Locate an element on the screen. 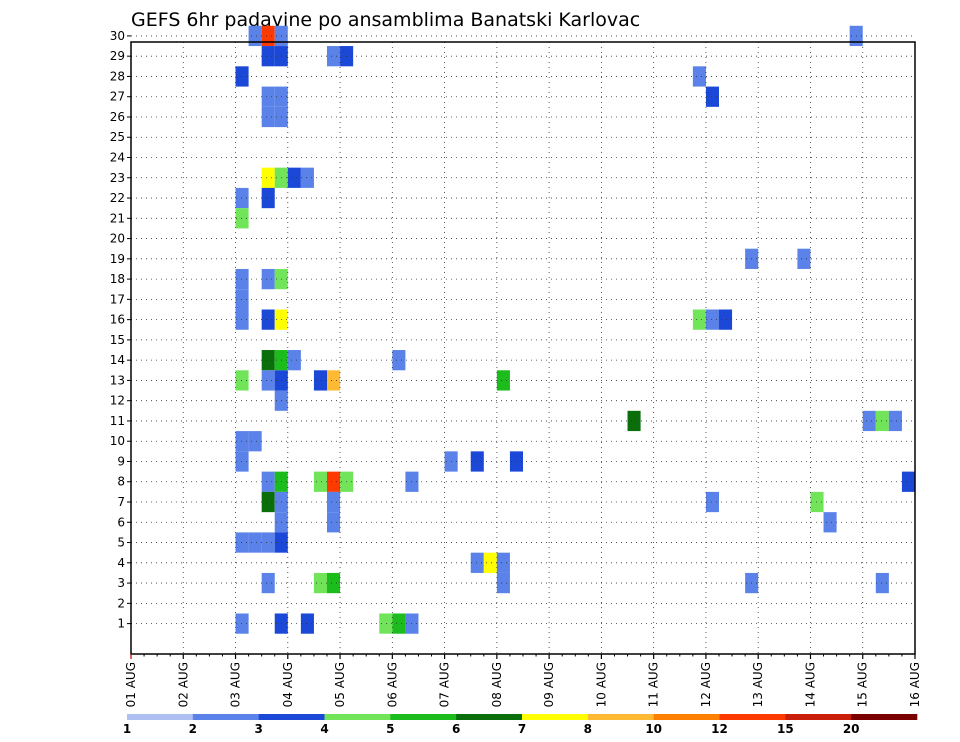 The height and width of the screenshot is (742, 960). y-tick-label: 6 is located at coordinates (121, 522).